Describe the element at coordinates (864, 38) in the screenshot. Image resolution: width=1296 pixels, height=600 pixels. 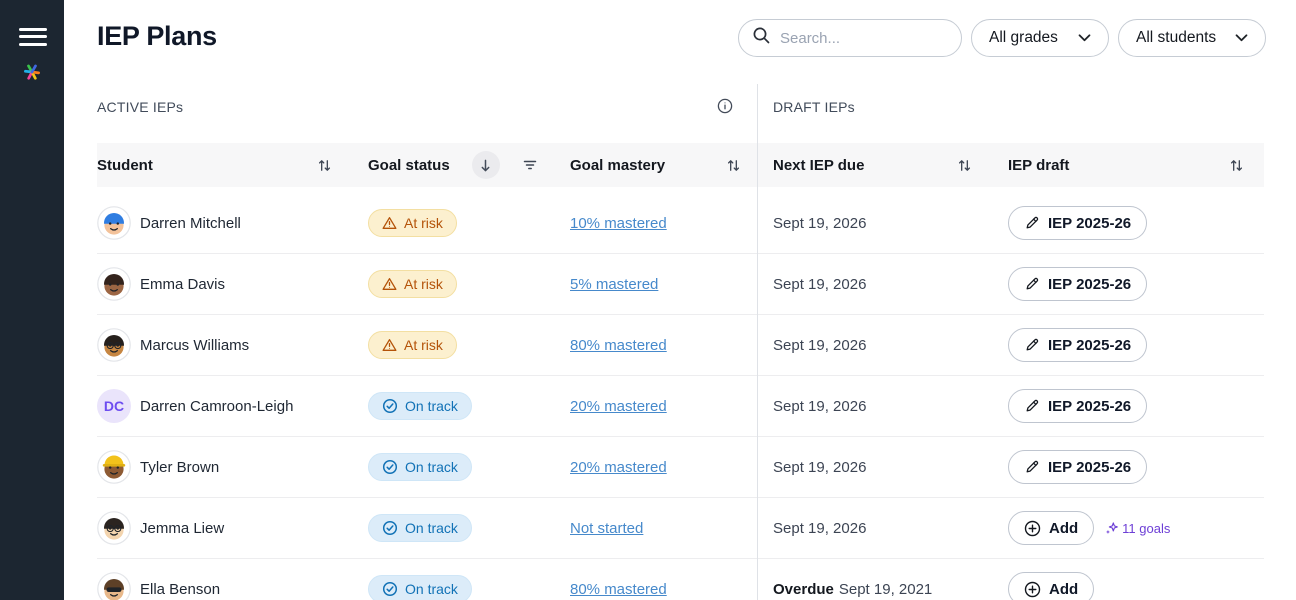
I see `search-input` at that location.